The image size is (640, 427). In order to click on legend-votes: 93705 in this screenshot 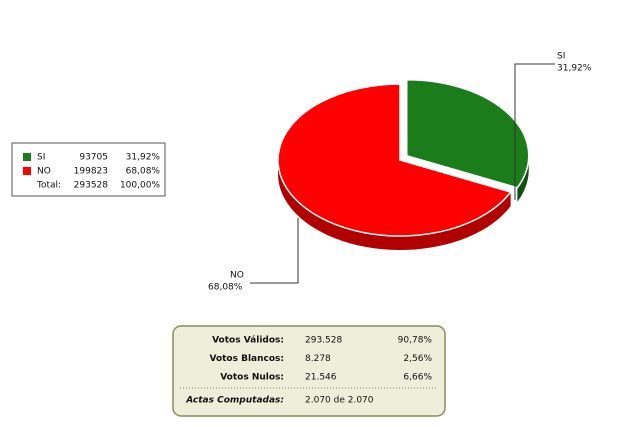, I will do `click(93, 158)`.